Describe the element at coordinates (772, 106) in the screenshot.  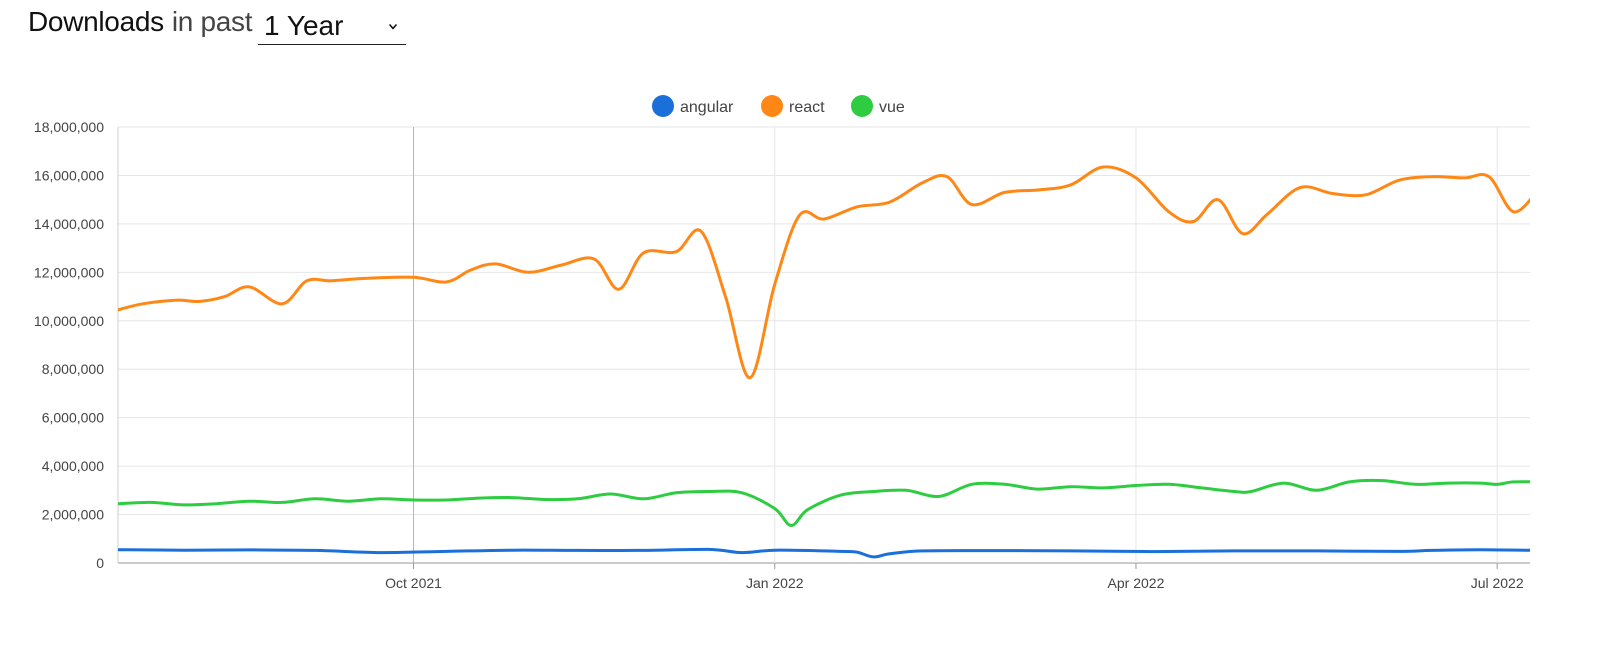
I see `legend-swatch-react` at that location.